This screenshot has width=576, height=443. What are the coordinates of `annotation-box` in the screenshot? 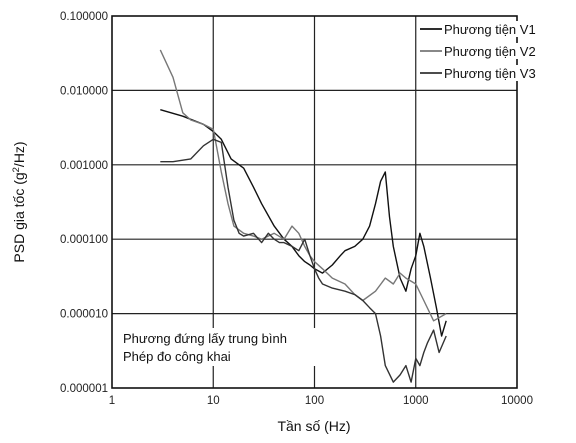 It's located at (223, 347).